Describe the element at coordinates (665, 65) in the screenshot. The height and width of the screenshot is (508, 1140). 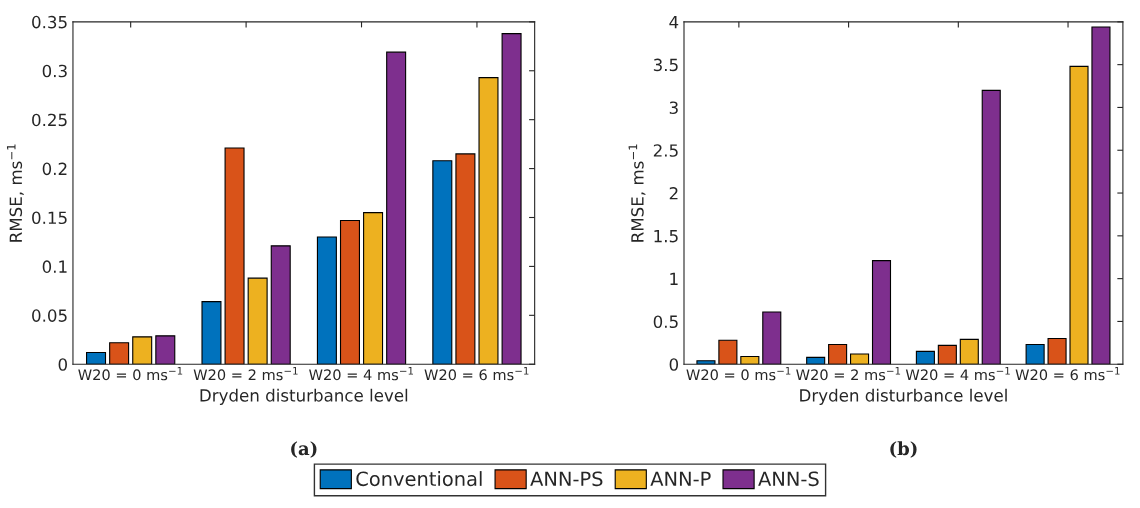
I see `y-tick-label: 3.5` at that location.